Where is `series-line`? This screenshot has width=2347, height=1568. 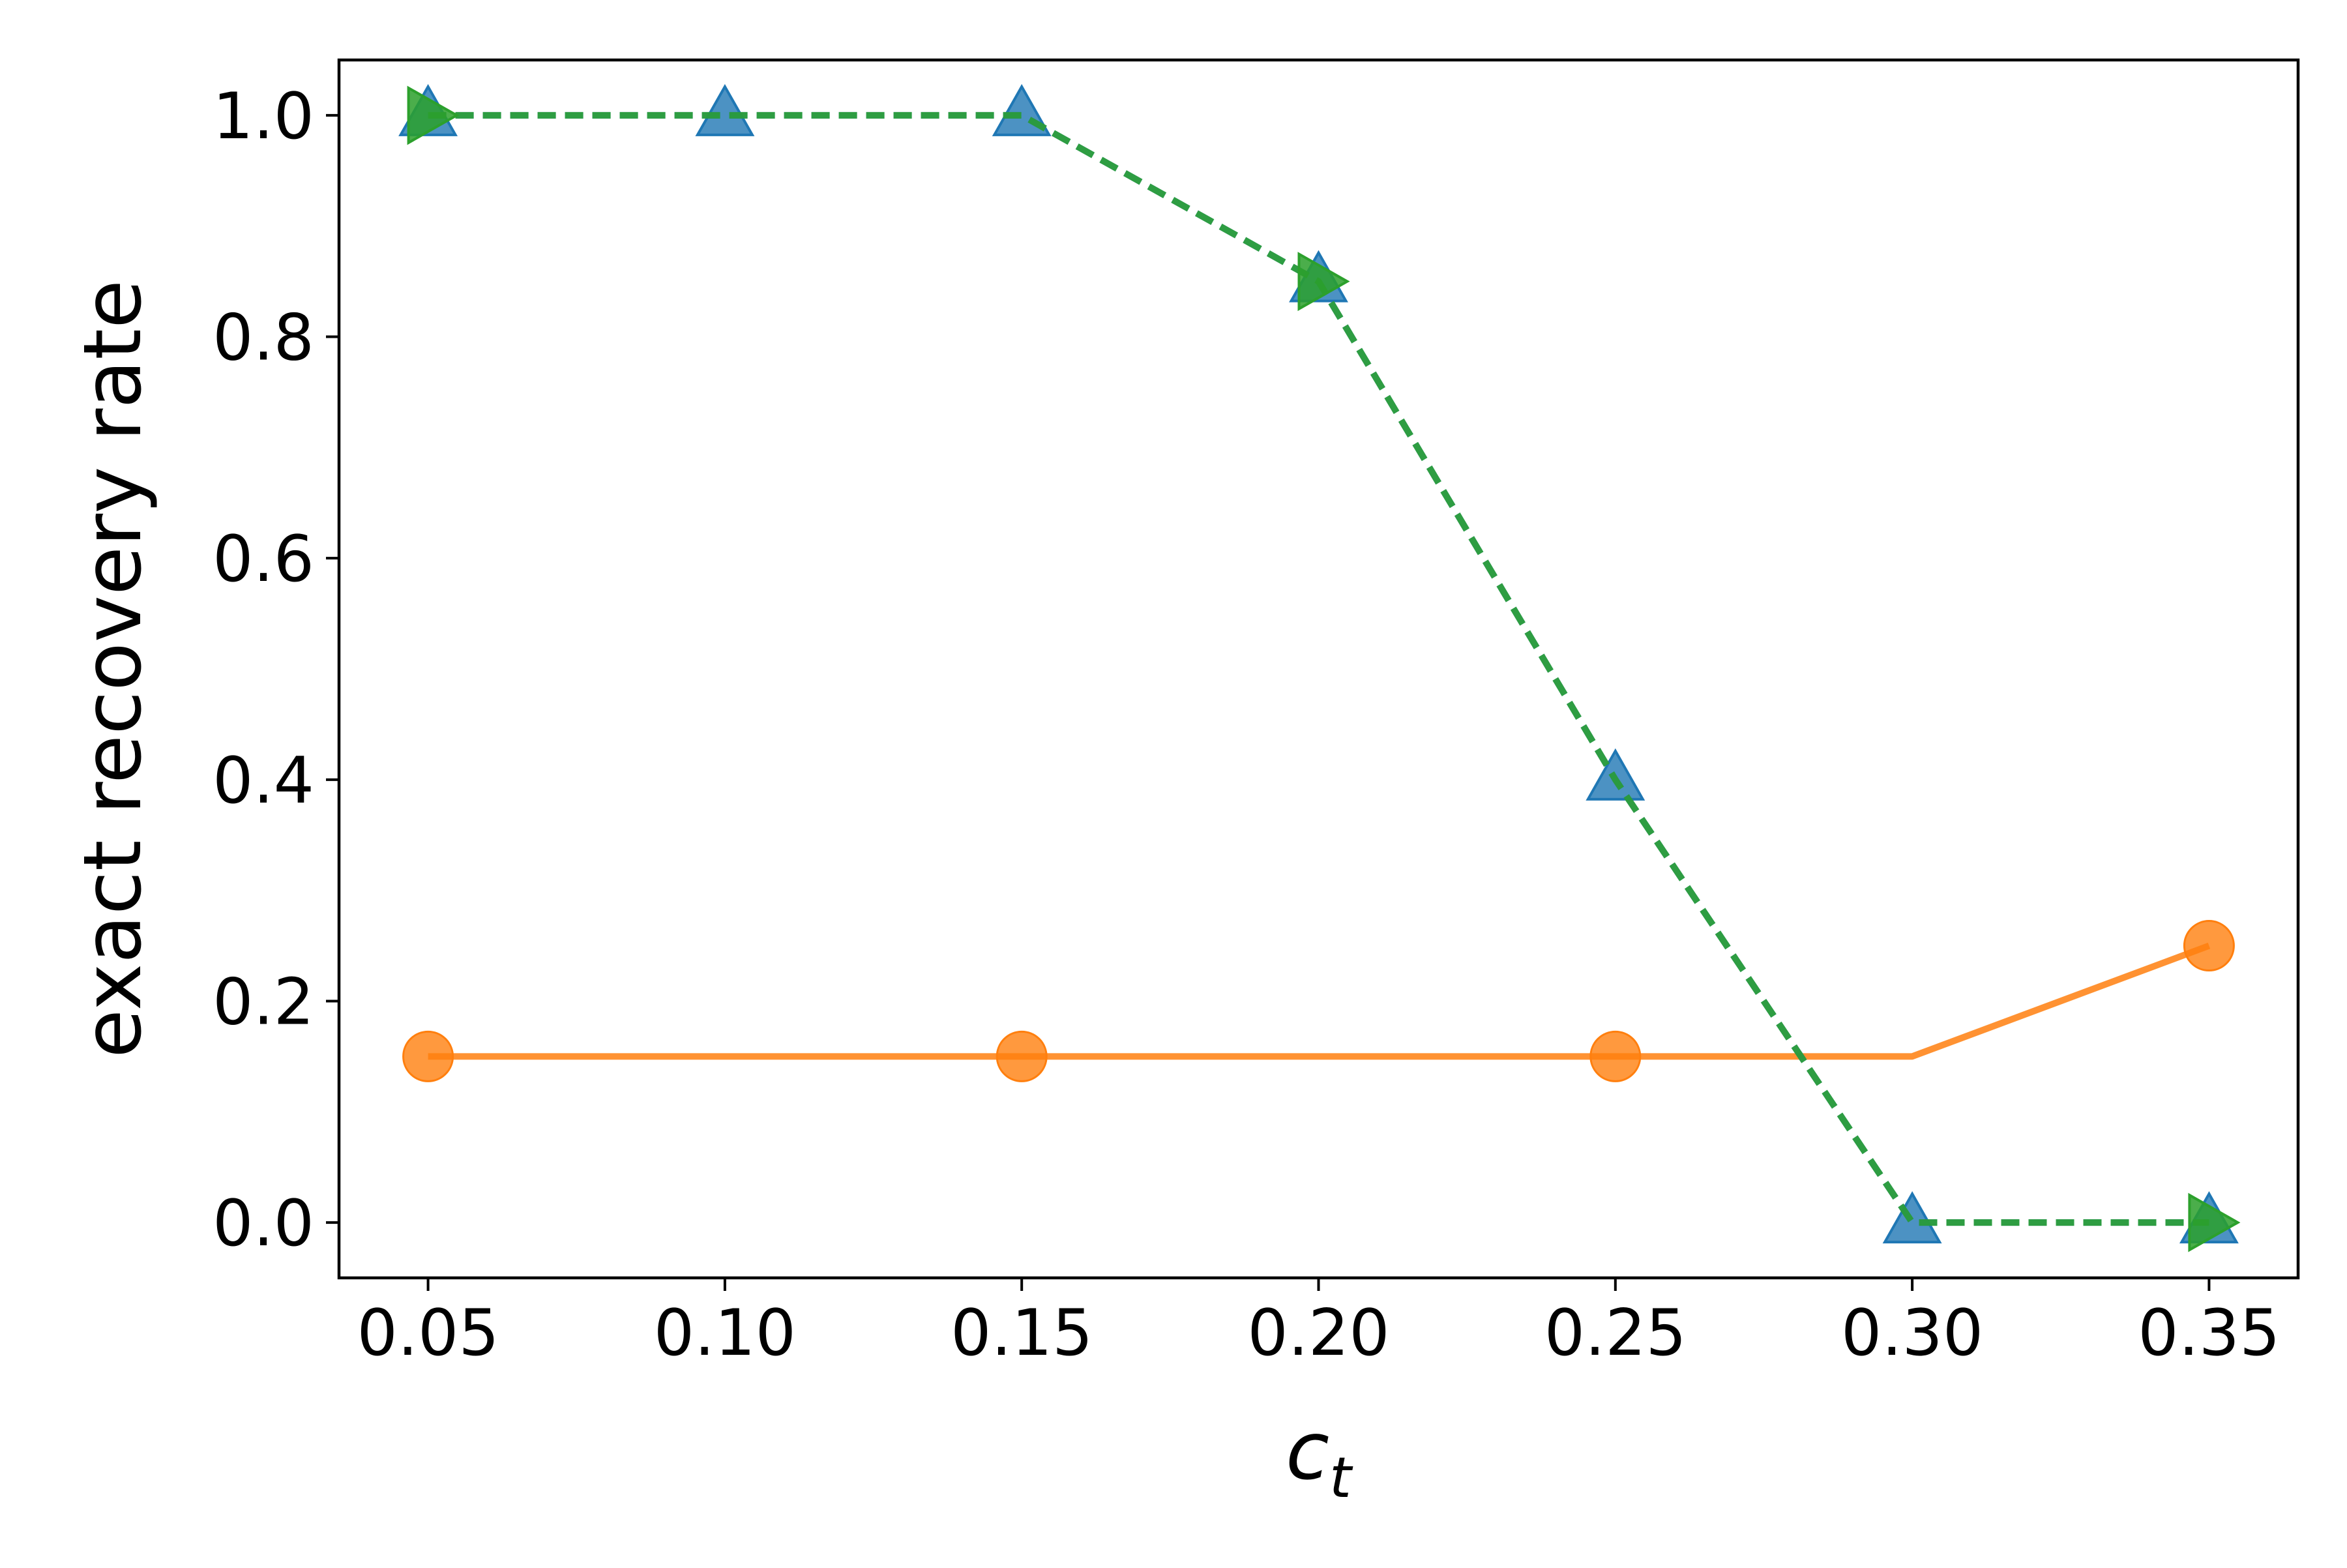
series-line is located at coordinates (1319, 1001).